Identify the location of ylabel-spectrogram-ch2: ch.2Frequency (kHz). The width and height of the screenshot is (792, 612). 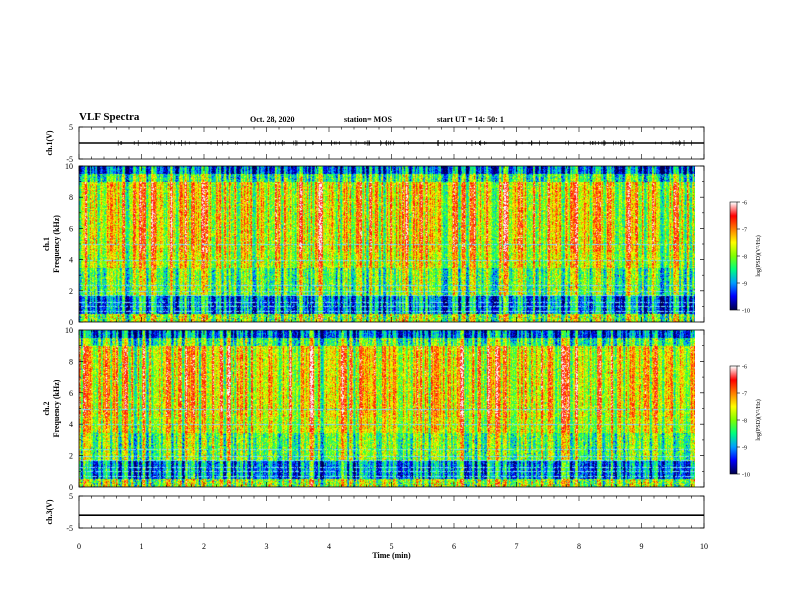
(51, 408).